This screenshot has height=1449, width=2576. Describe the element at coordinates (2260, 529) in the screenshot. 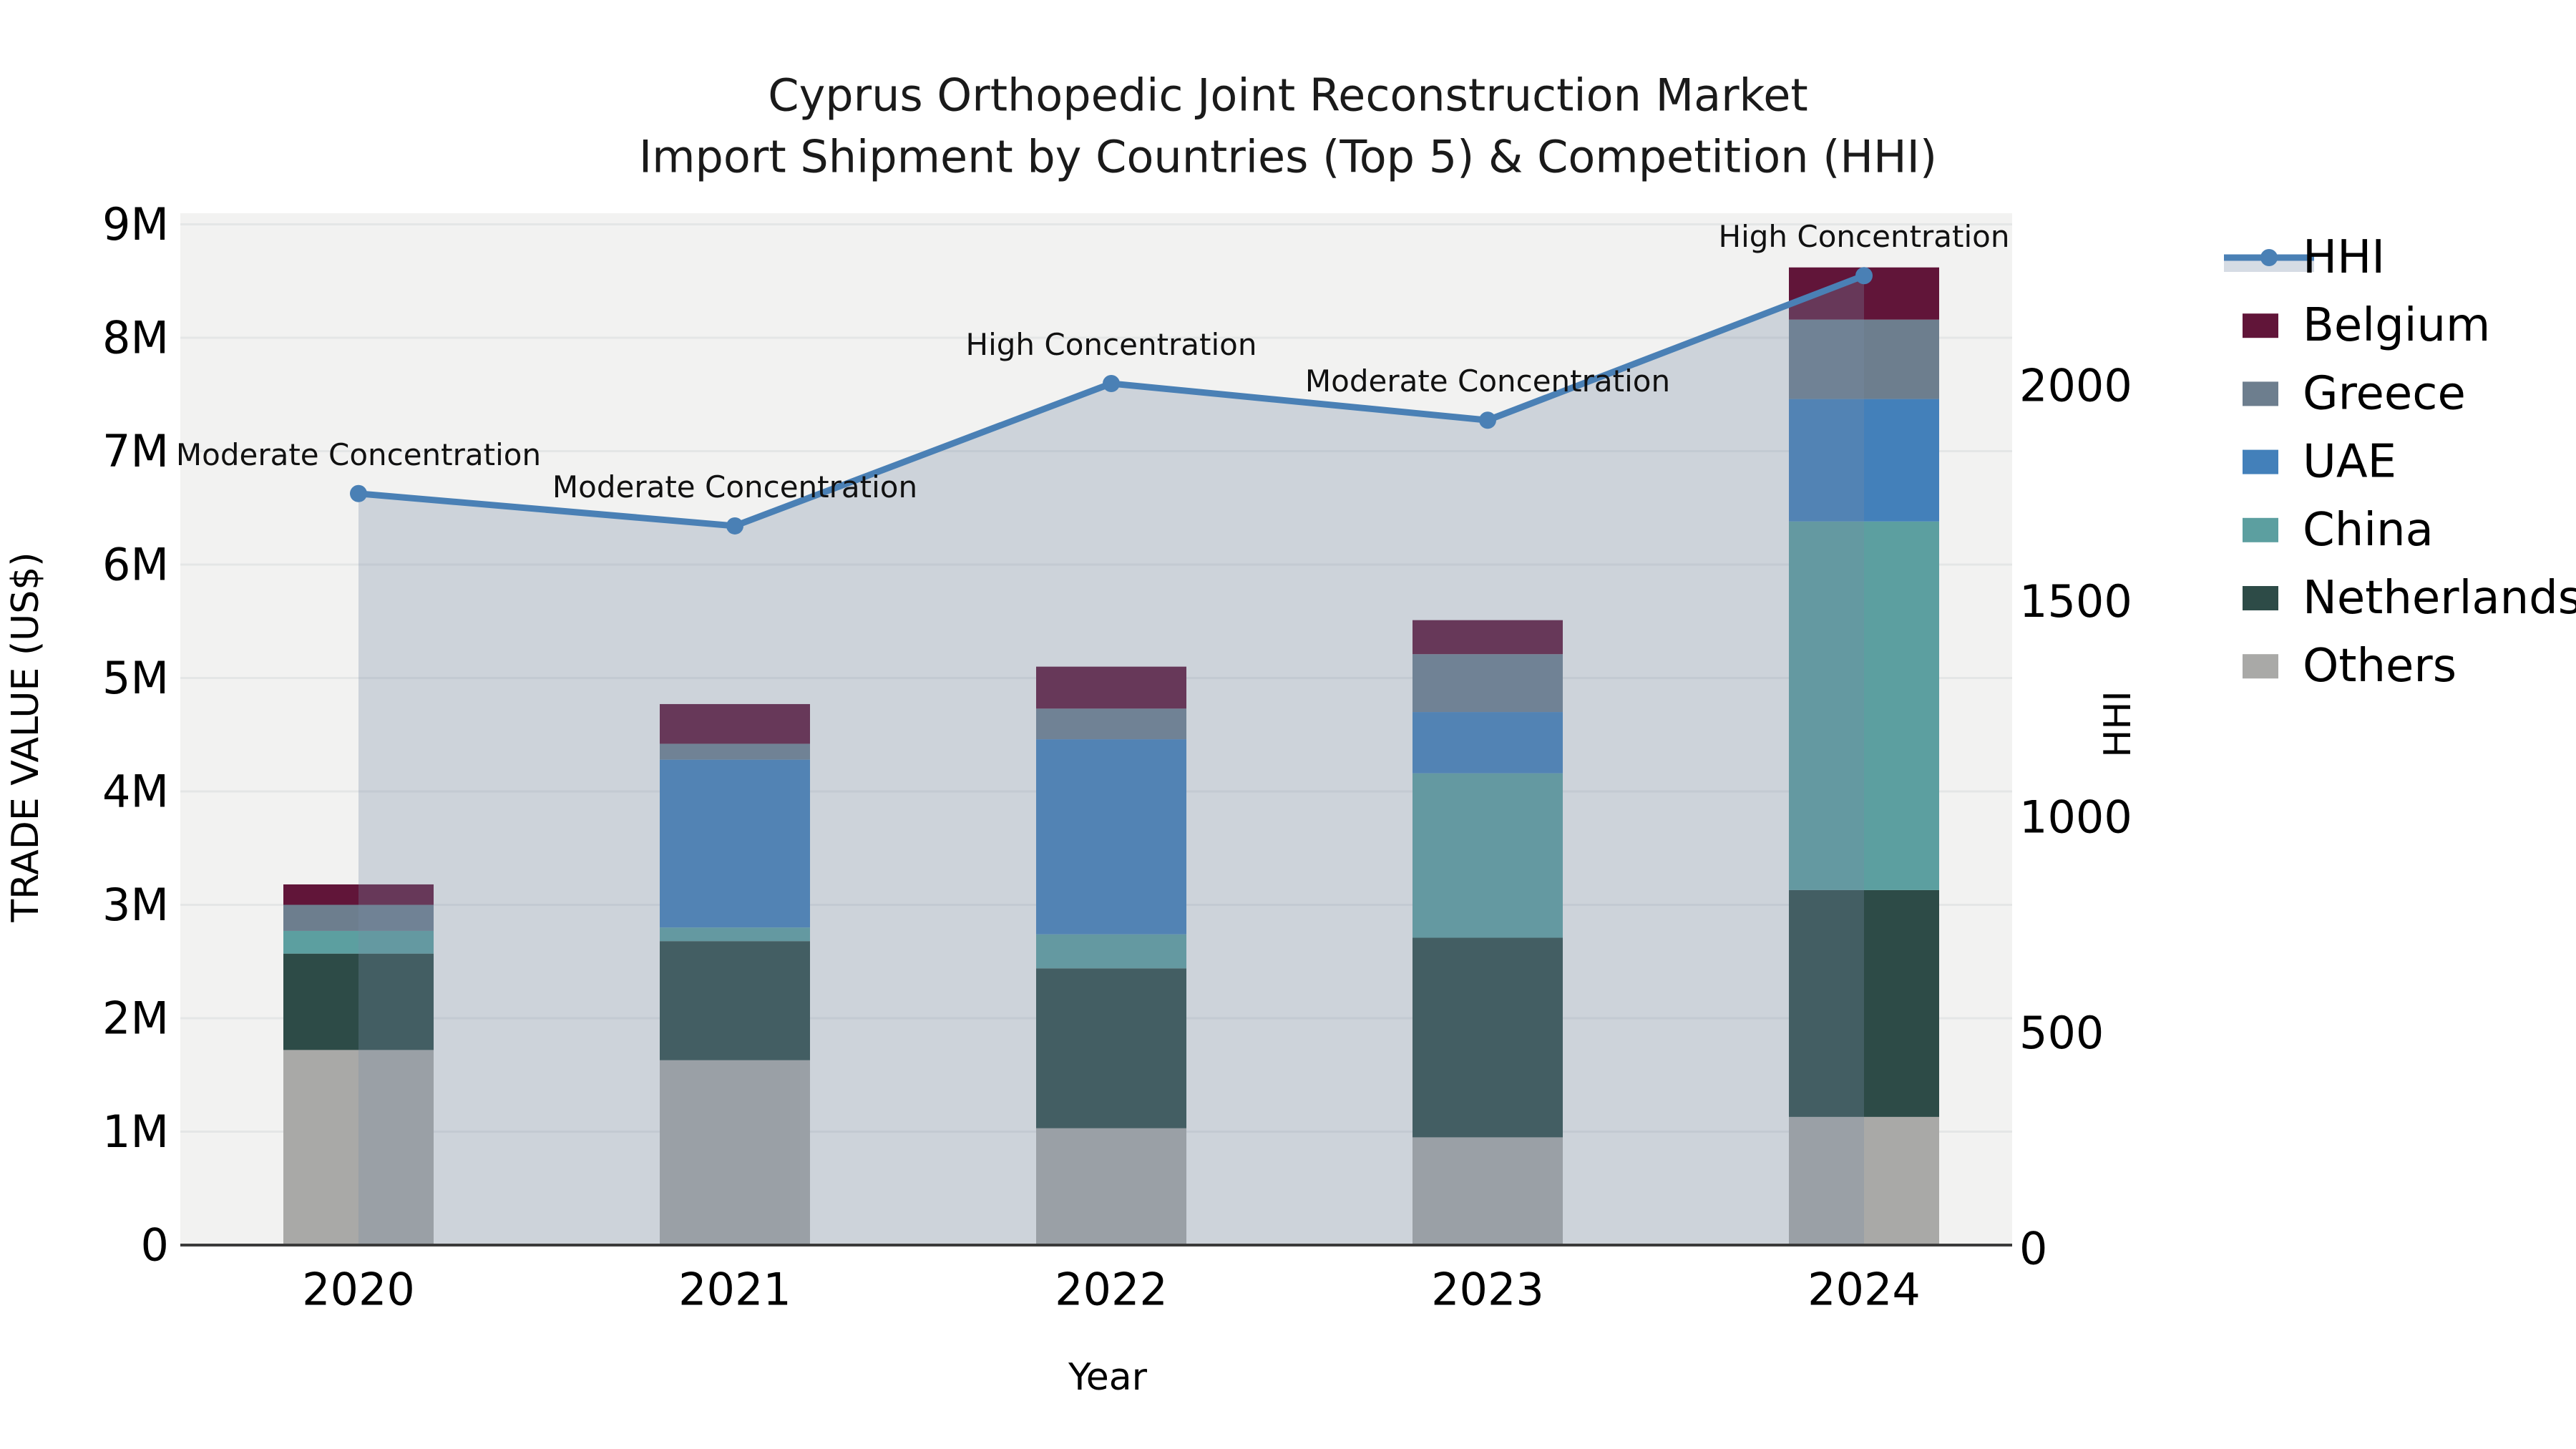

I see `legend-swatch-china` at that location.